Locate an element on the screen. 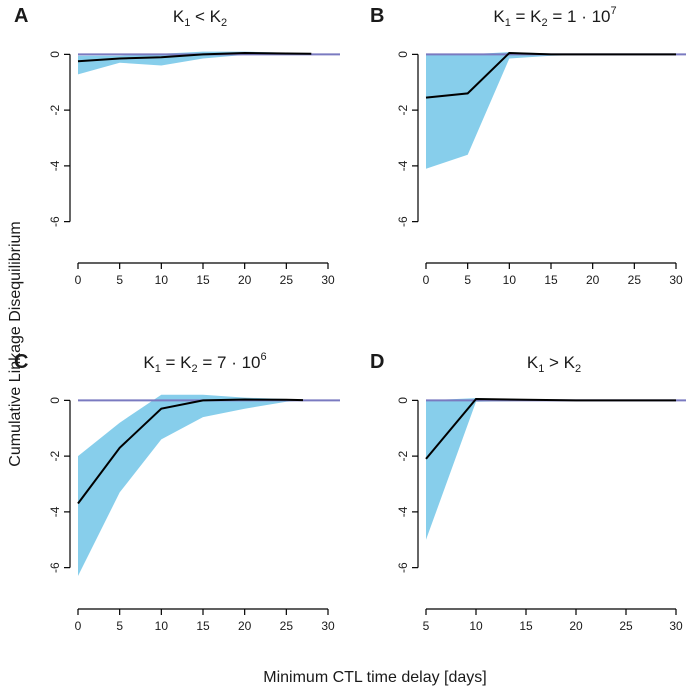 The width and height of the screenshot is (686, 688). title-post: = 7 · 10 is located at coordinates (229, 362).